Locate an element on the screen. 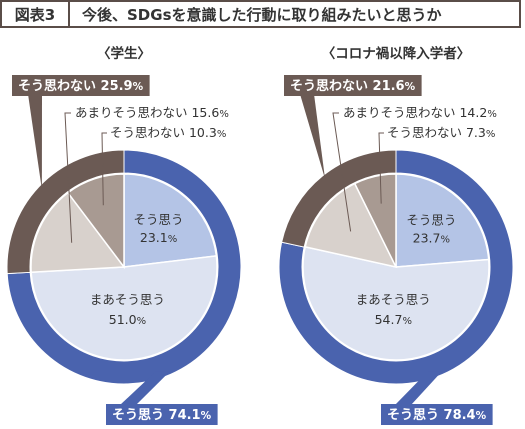  chart-2-label-somewhat-agree: まあそう思う is located at coordinates (393, 299).